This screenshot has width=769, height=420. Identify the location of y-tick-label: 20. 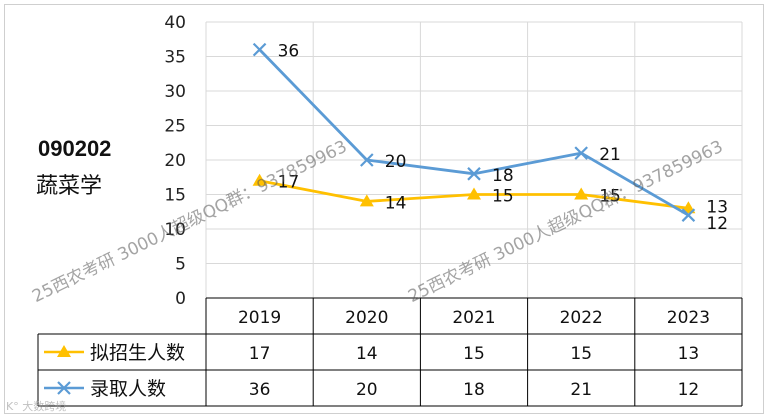
(175, 161).